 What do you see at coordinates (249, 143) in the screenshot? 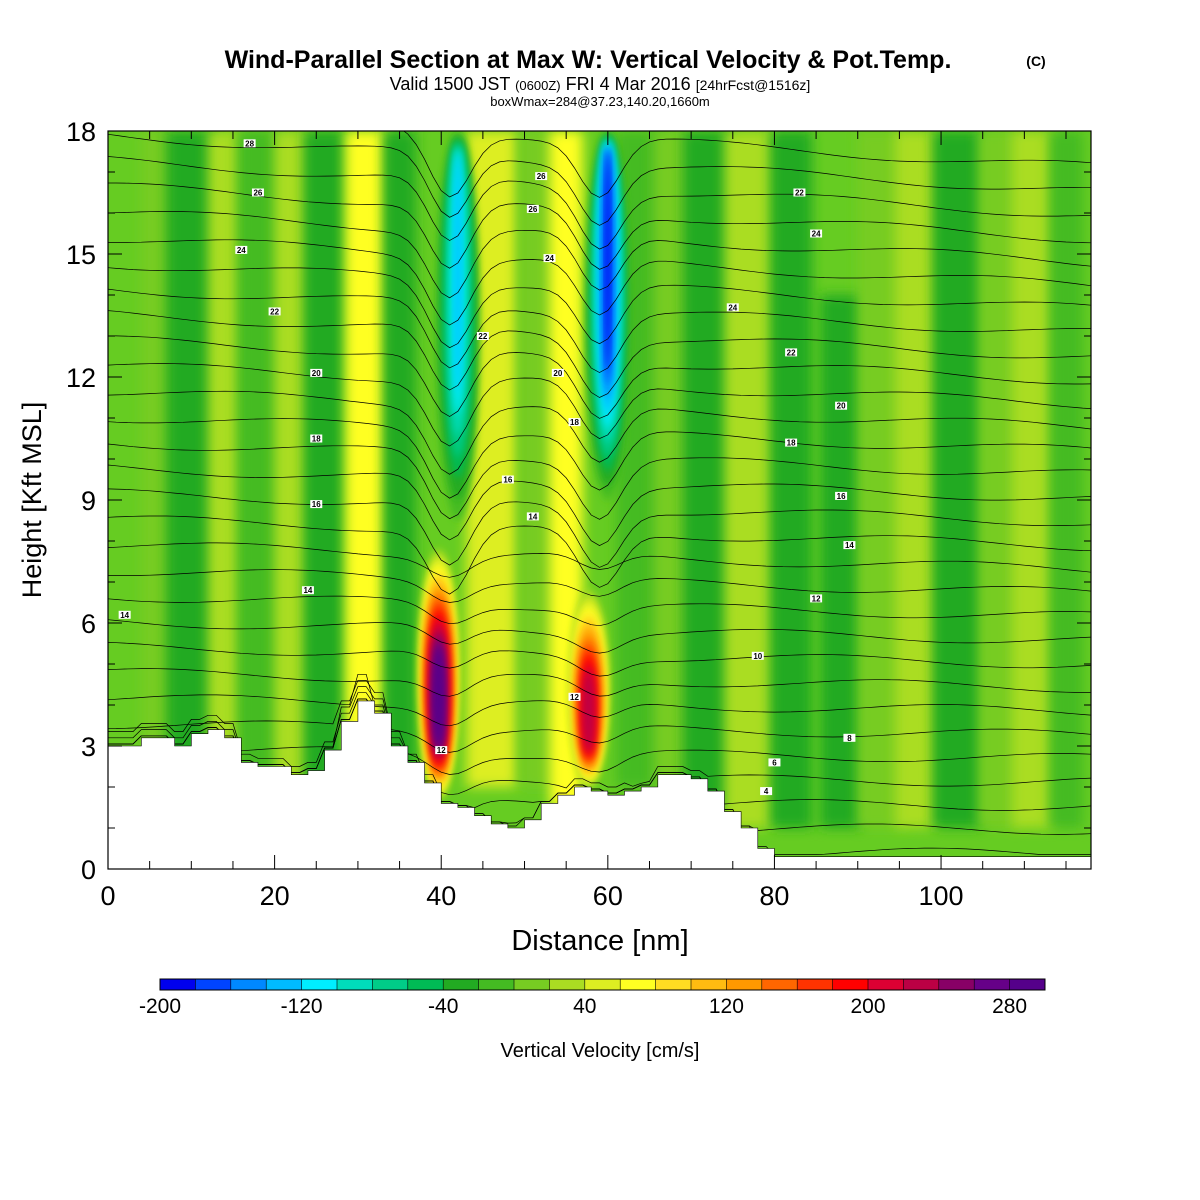
I see `isentrope-label: 28` at bounding box center [249, 143].